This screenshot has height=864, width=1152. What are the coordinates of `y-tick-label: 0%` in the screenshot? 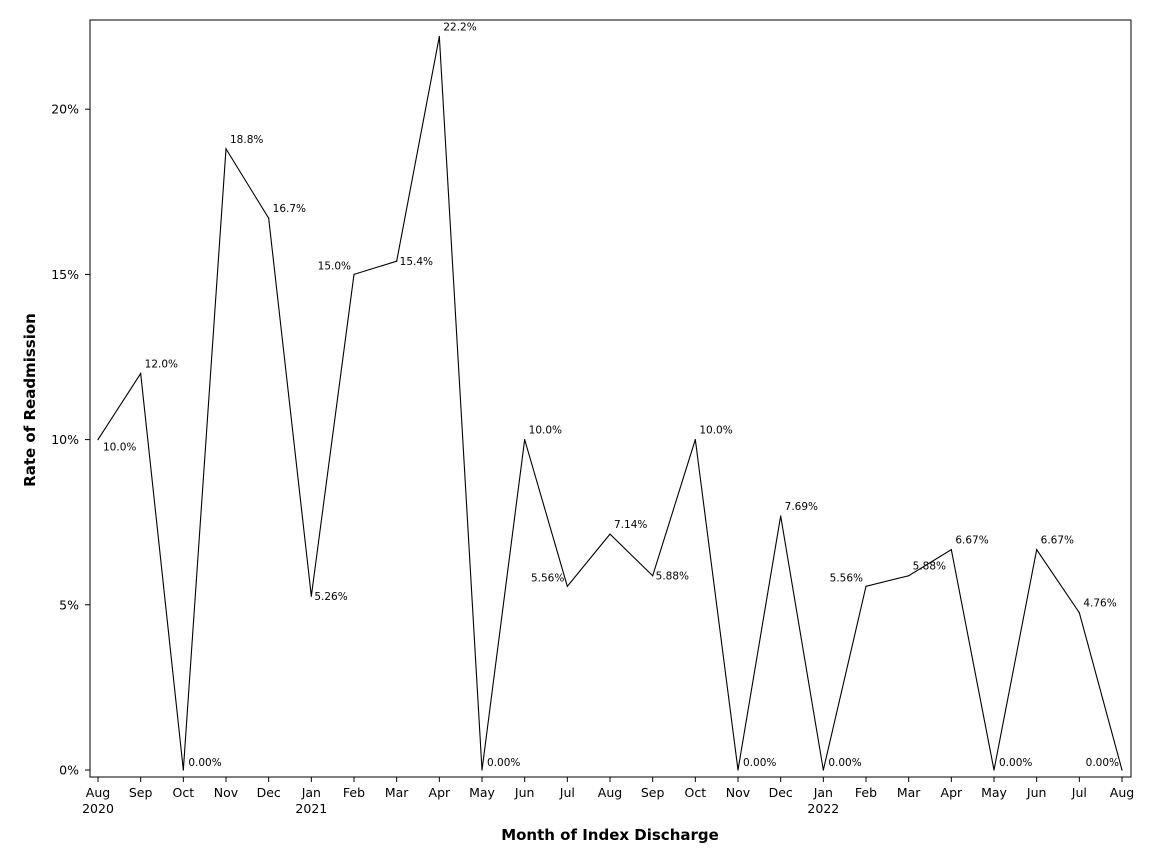 It's located at (69, 770).